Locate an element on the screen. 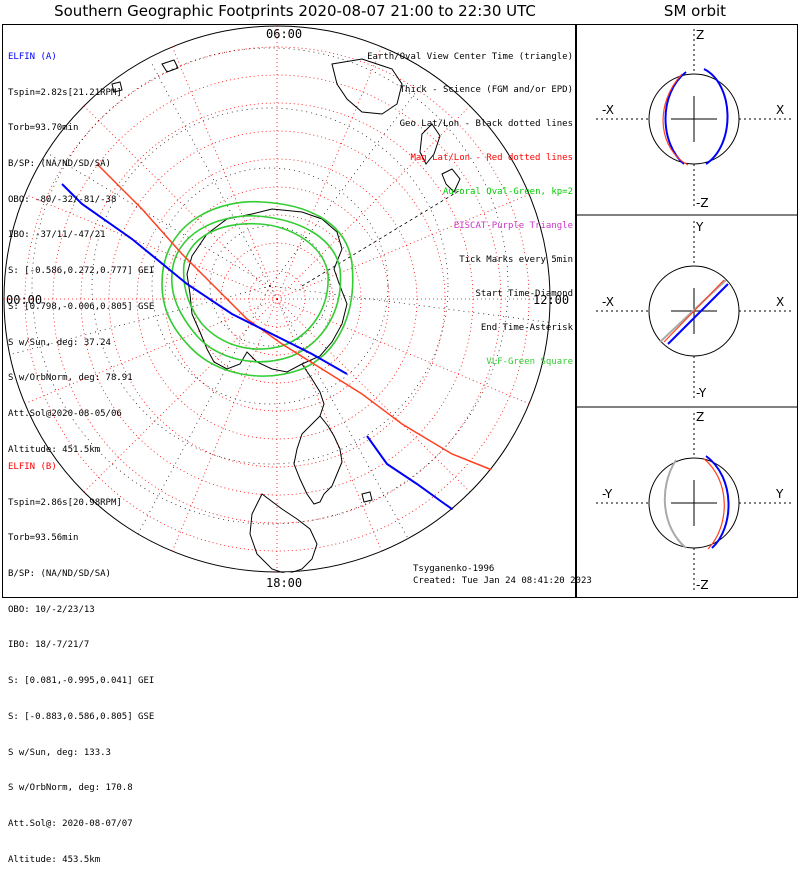  clock-label-left: 00:00 is located at coordinates (24, 300).